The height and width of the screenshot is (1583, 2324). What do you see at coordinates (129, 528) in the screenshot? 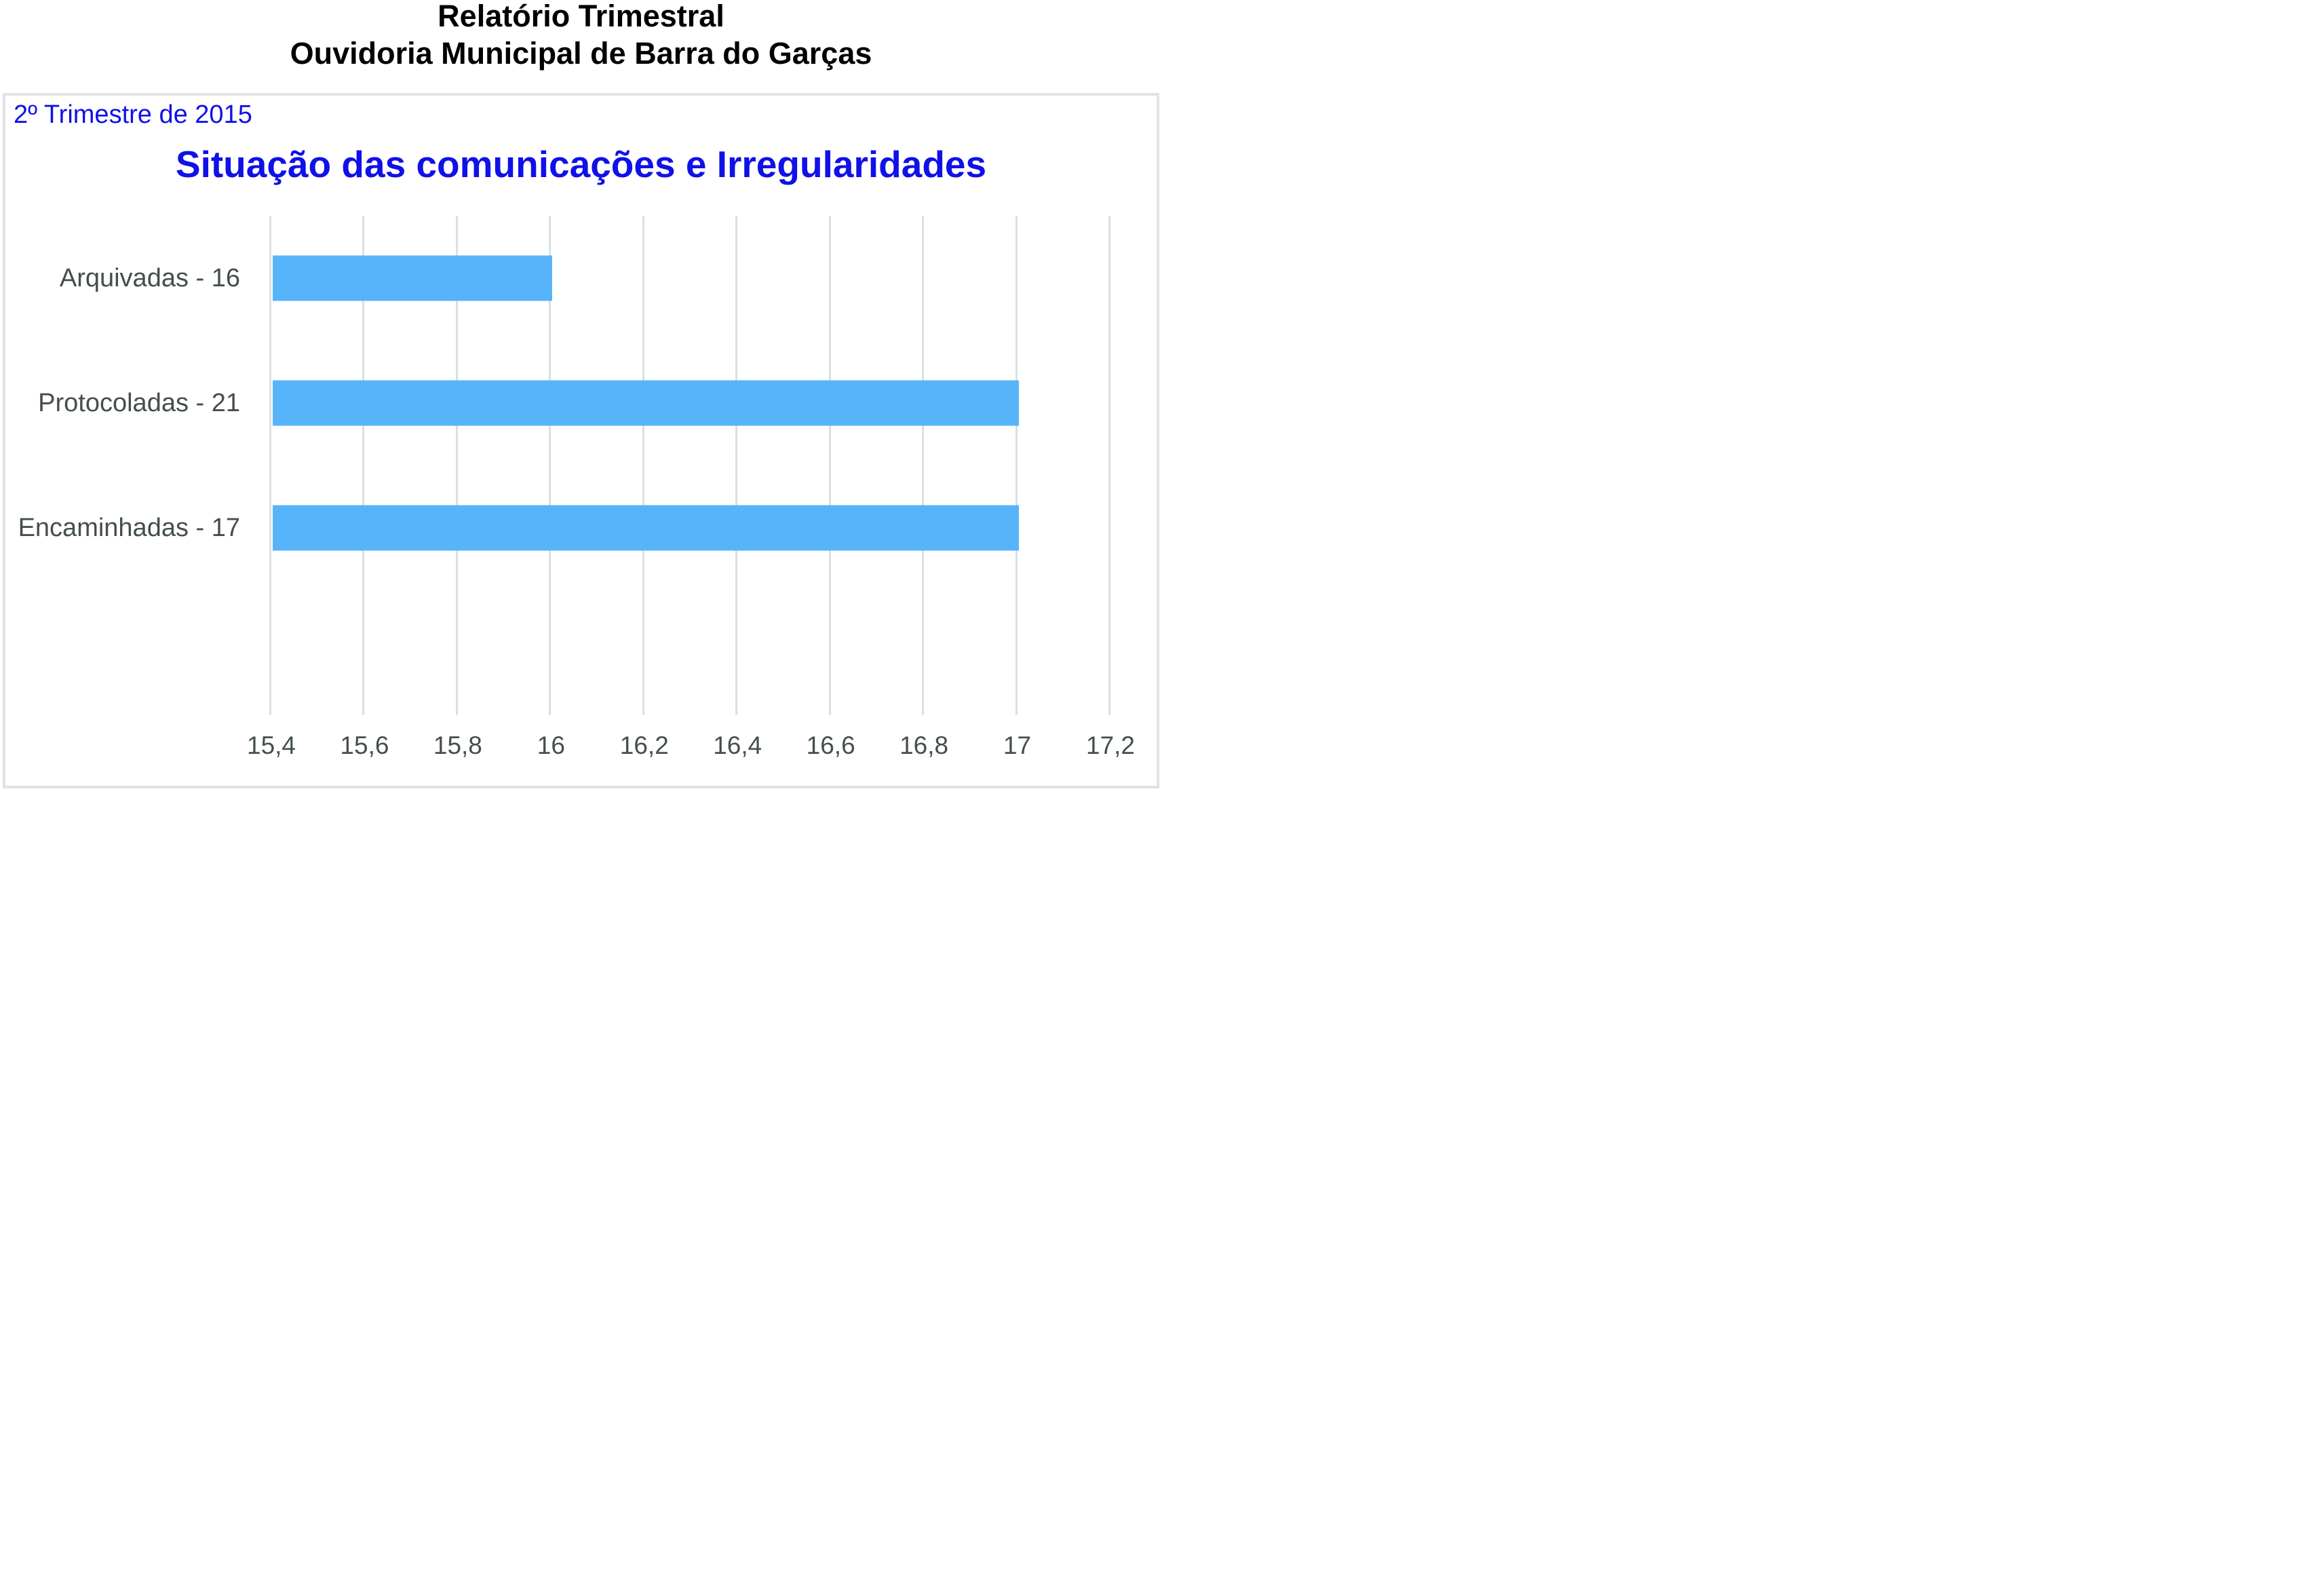
I see `category-label: Encaminhadas - 17` at bounding box center [129, 528].